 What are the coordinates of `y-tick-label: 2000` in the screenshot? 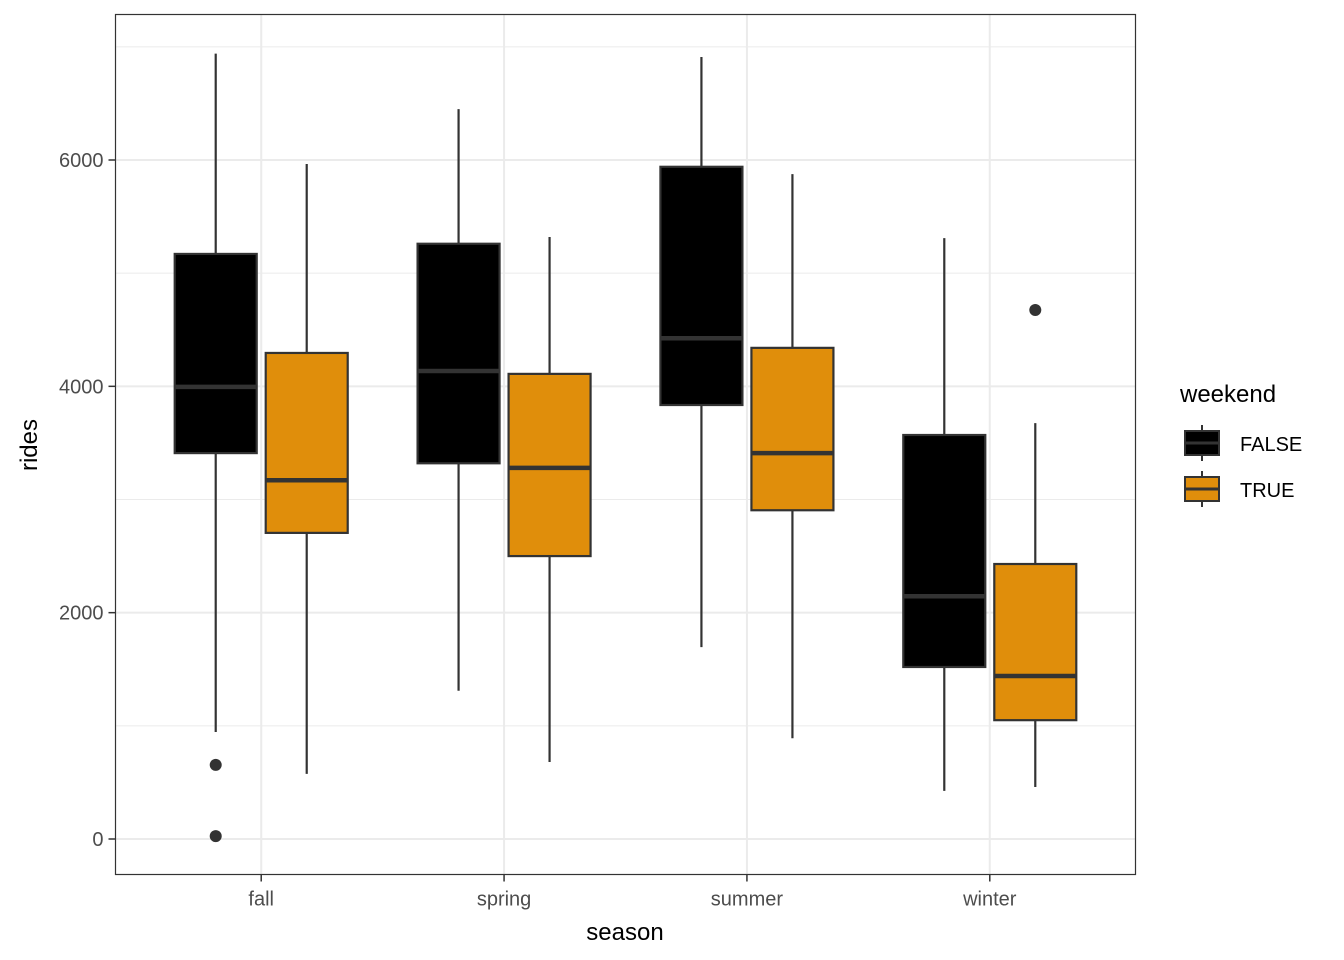 It's located at (81, 614).